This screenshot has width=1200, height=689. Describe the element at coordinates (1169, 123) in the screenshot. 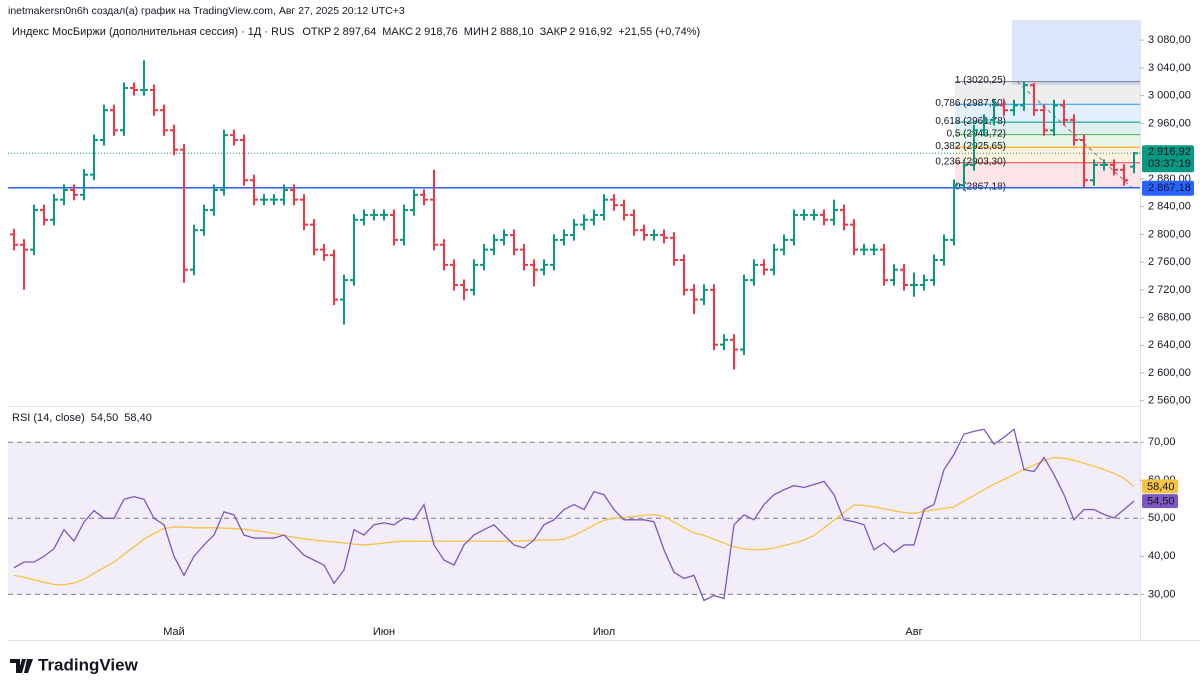

I see `y-tick-label: 2 960,00` at that location.